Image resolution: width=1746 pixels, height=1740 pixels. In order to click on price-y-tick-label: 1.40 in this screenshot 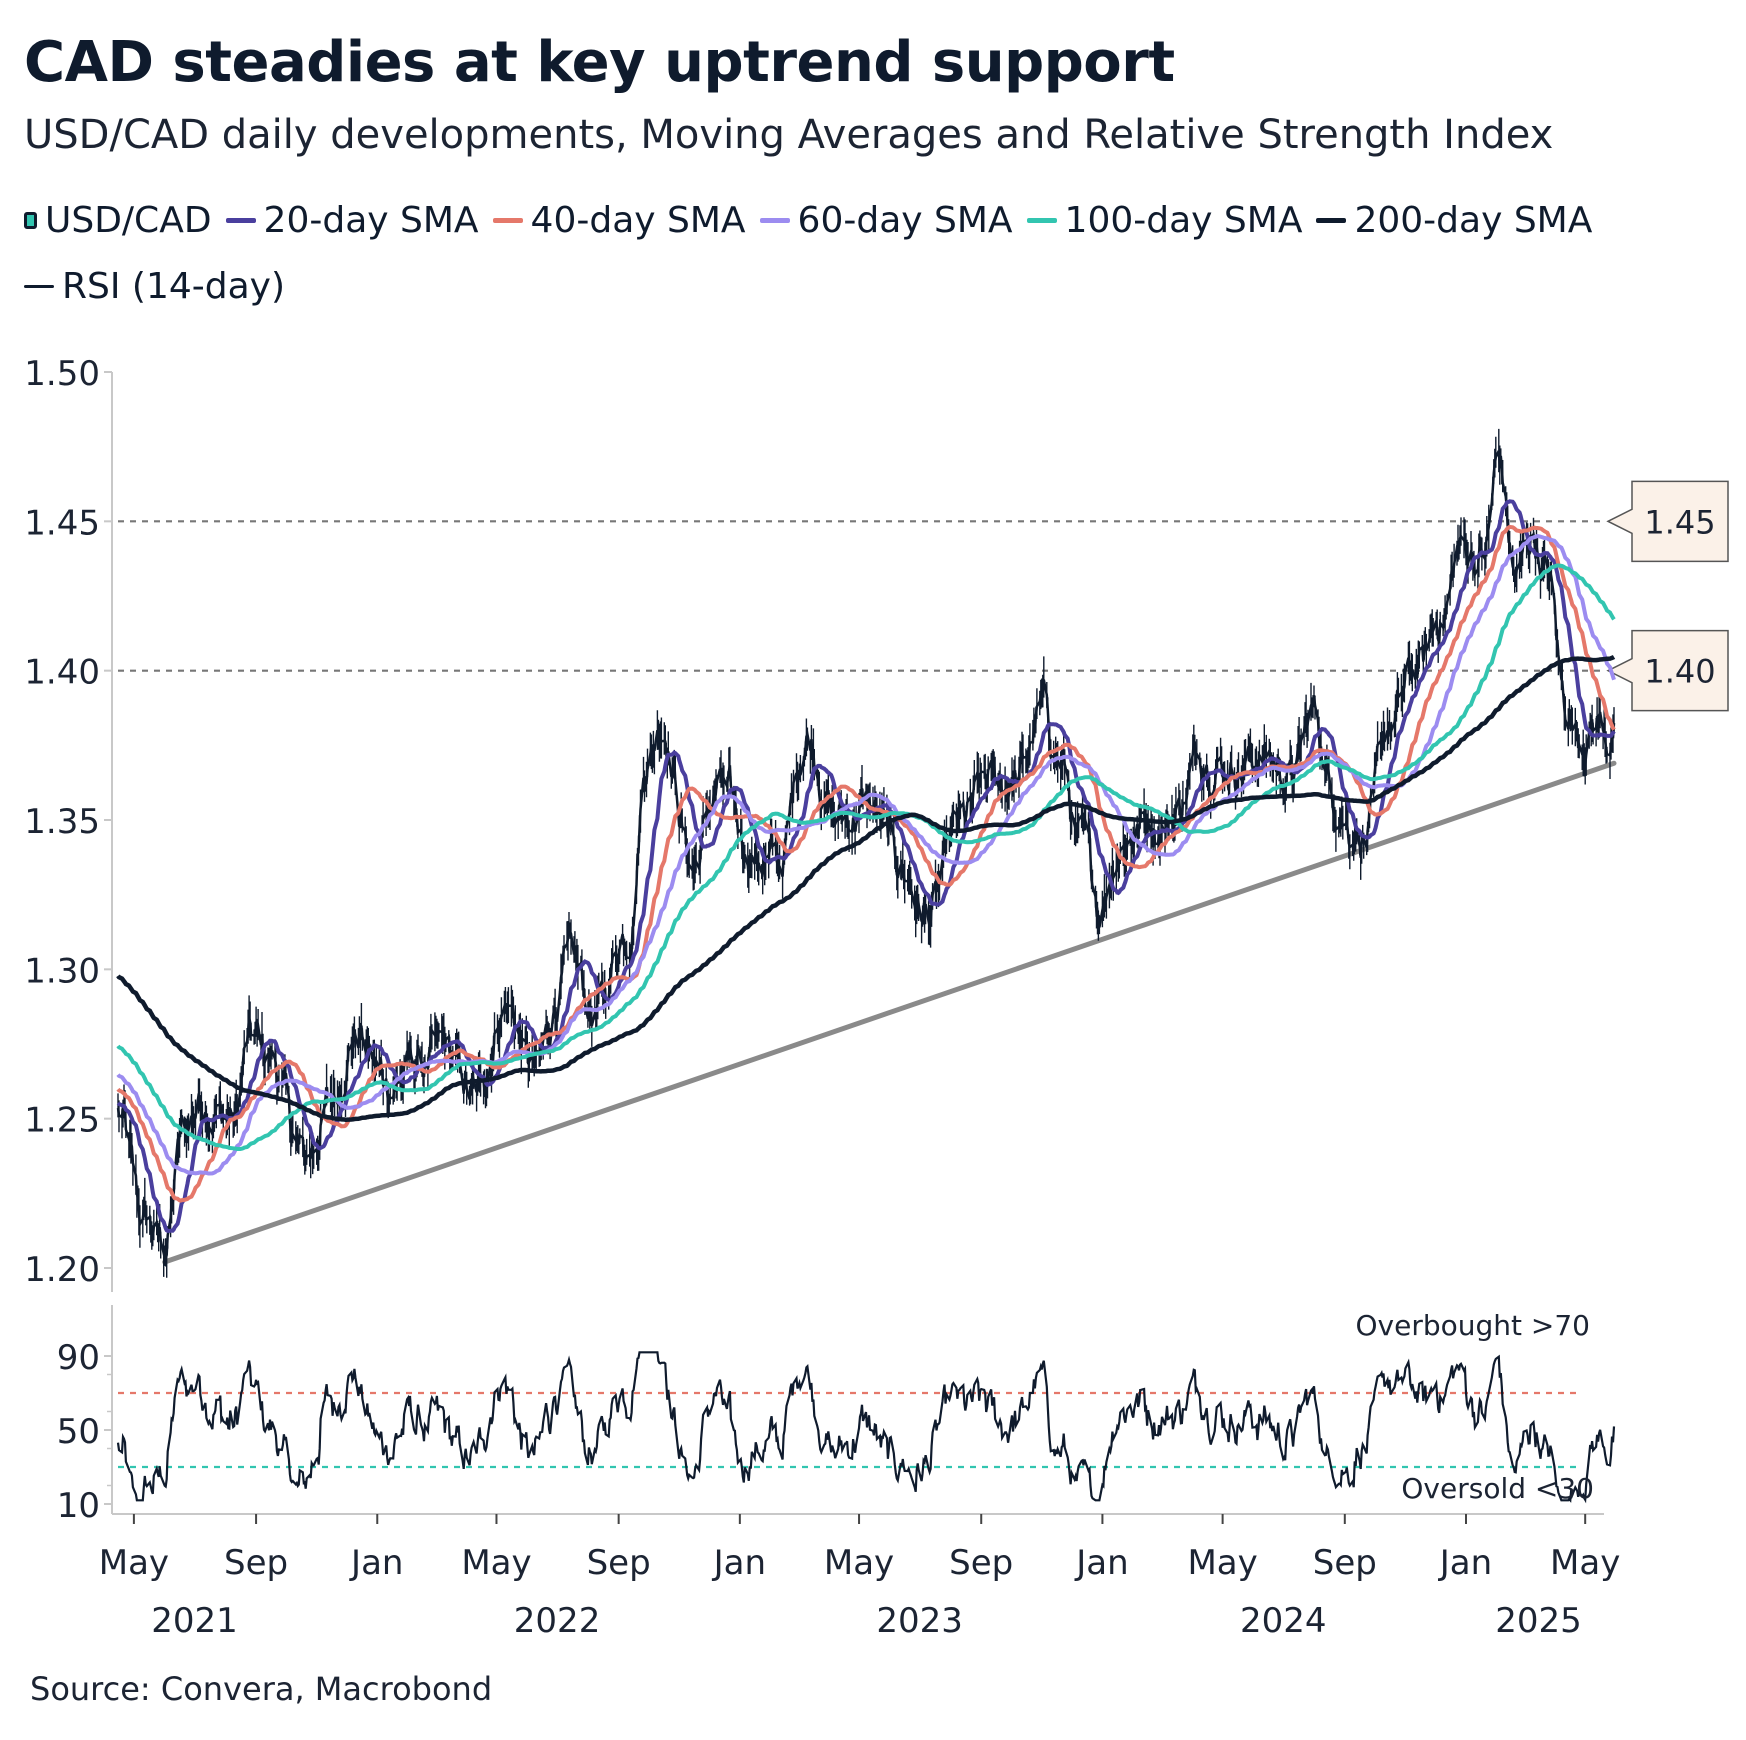, I will do `click(62, 673)`.